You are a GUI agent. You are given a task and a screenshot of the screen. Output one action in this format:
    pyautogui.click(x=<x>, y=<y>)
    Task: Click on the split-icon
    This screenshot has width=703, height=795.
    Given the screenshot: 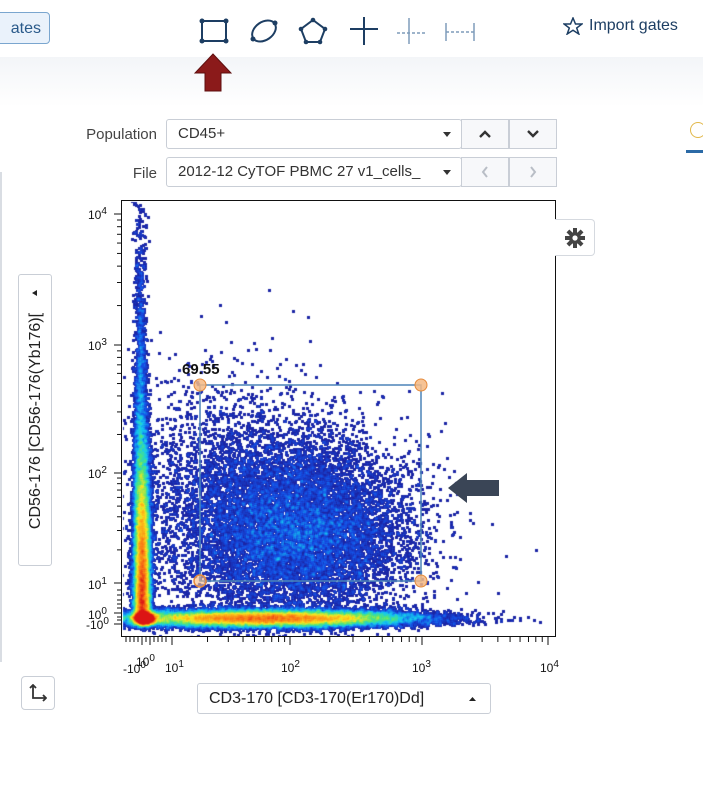 What is the action you would take?
    pyautogui.click(x=411, y=31)
    